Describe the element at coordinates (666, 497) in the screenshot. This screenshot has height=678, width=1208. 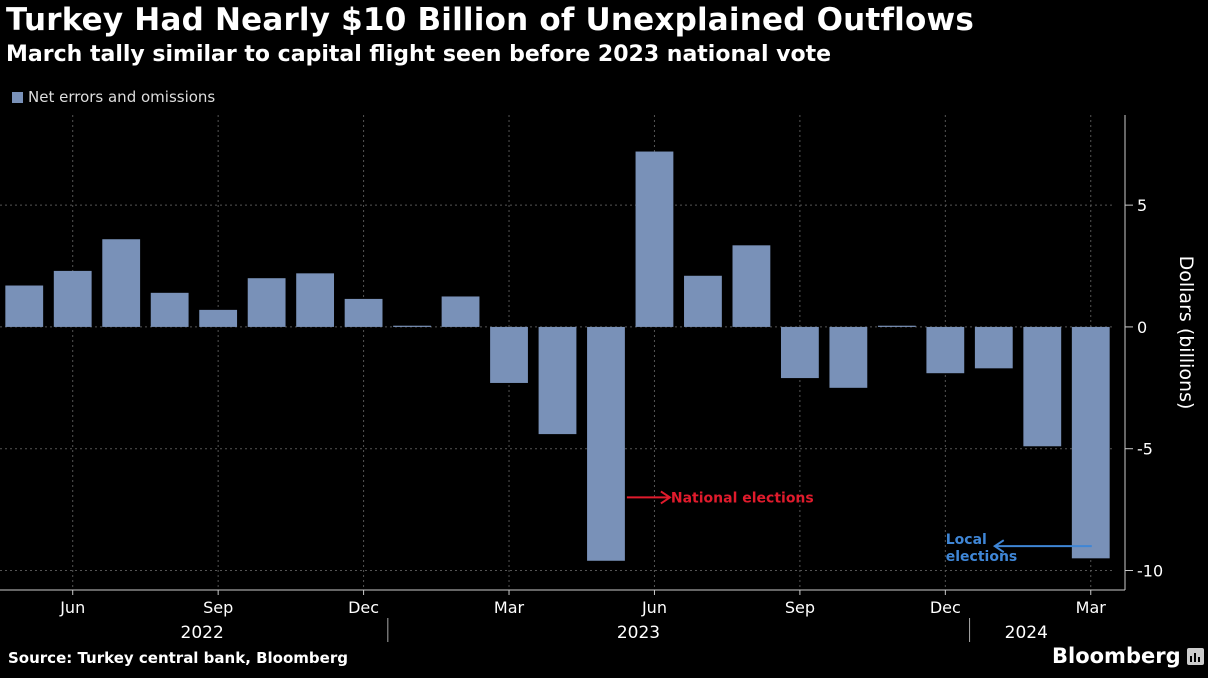
I see `red-arrow-head` at that location.